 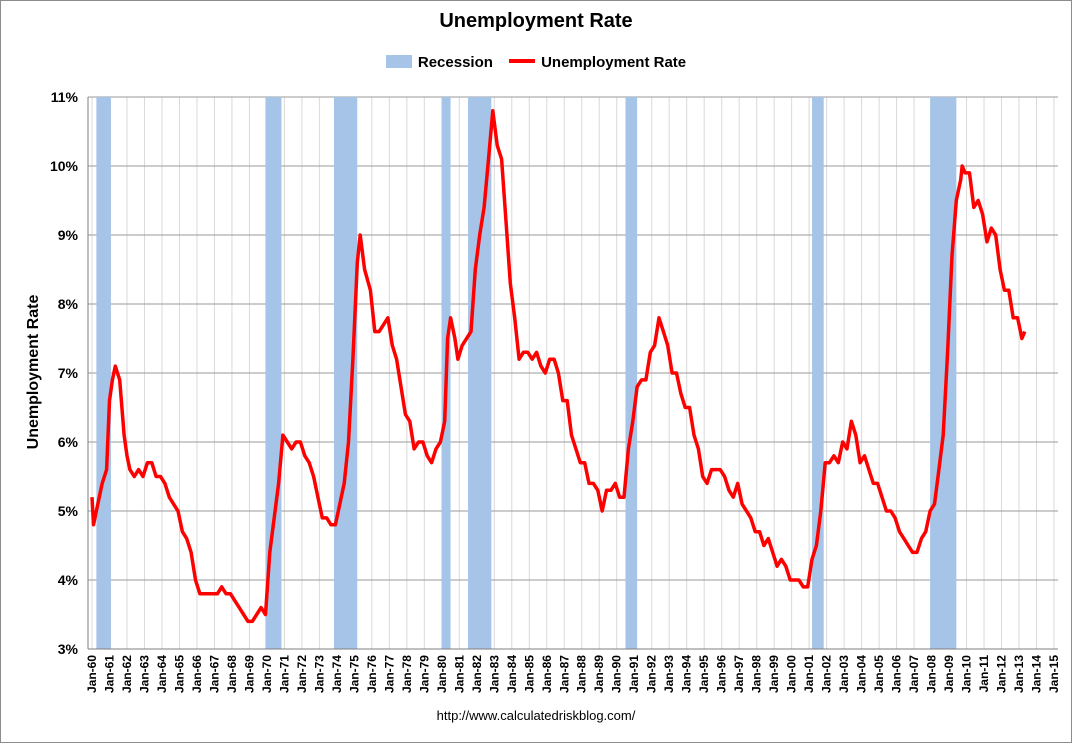 What do you see at coordinates (879, 674) in the screenshot?
I see `x-tick-label: Jan-05` at bounding box center [879, 674].